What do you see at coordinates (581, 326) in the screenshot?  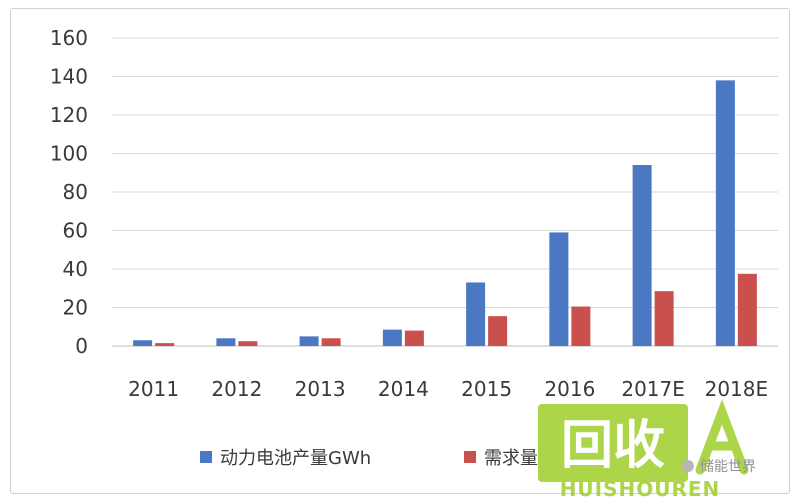 I see `bar-demand-2016` at bounding box center [581, 326].